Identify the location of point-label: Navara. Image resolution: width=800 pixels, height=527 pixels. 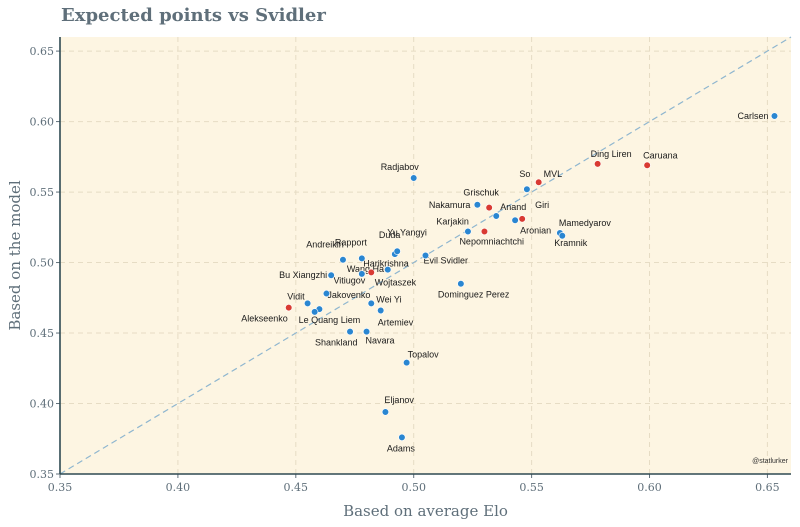
(380, 341).